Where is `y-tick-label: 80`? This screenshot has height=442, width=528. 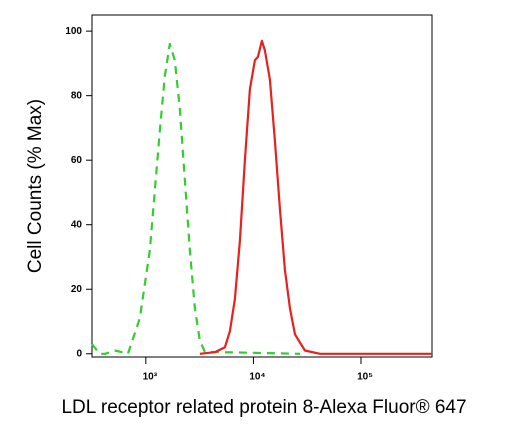 y-tick-label: 80 is located at coordinates (77, 95).